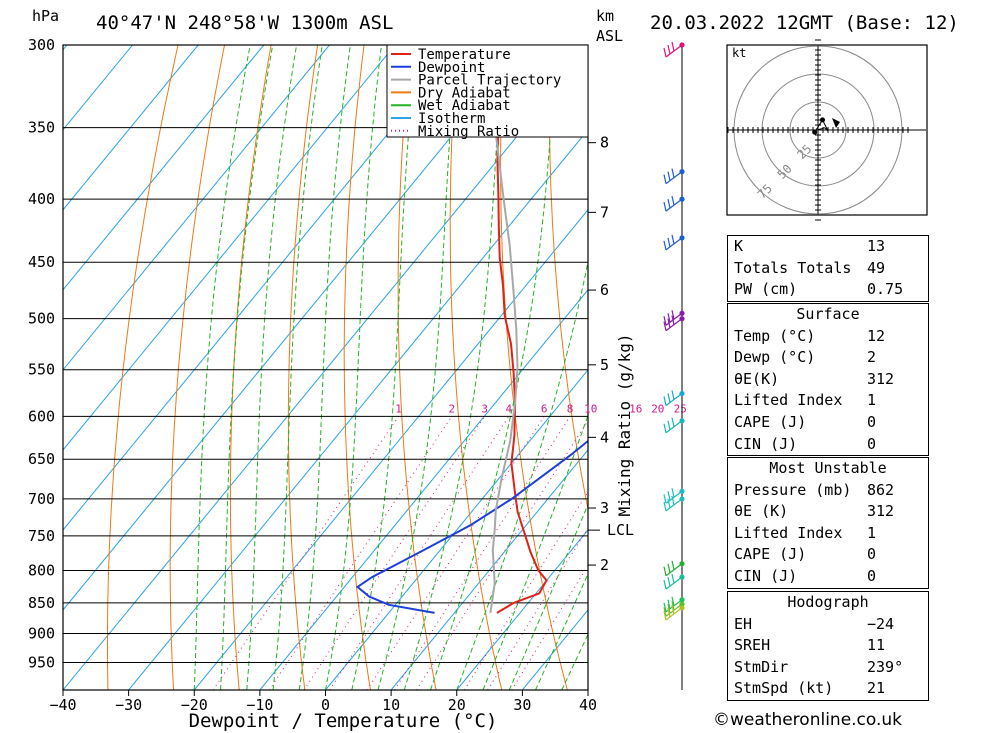  What do you see at coordinates (588, 705) in the screenshot?
I see `temp-tick-label: 40` at bounding box center [588, 705].